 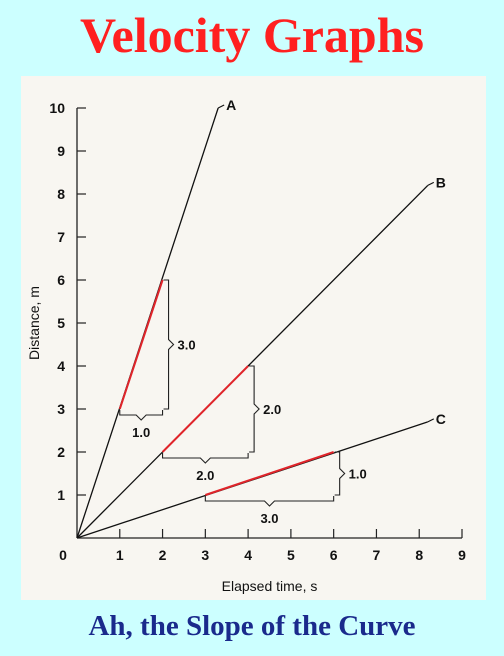 I want to click on y-tick-label: 10, so click(x=57, y=108).